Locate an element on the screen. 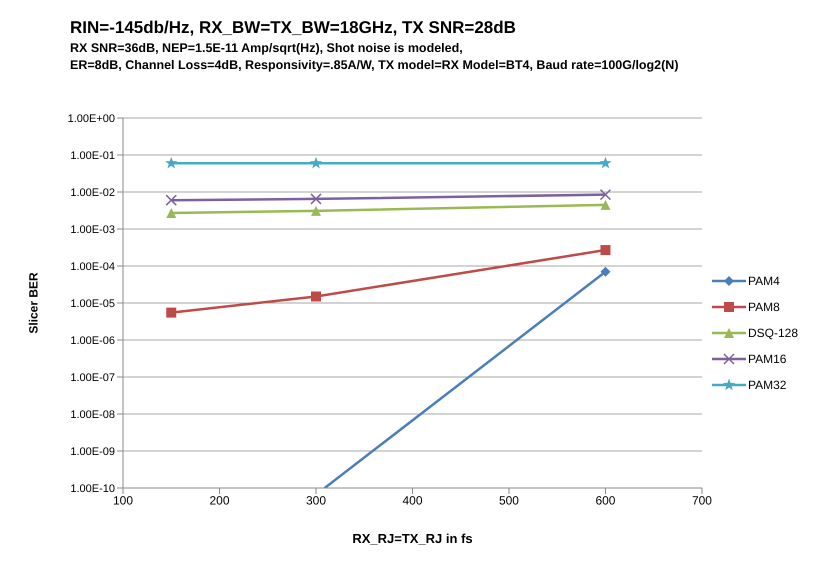  y-tick-label: 1.00E-03 is located at coordinates (92, 230).